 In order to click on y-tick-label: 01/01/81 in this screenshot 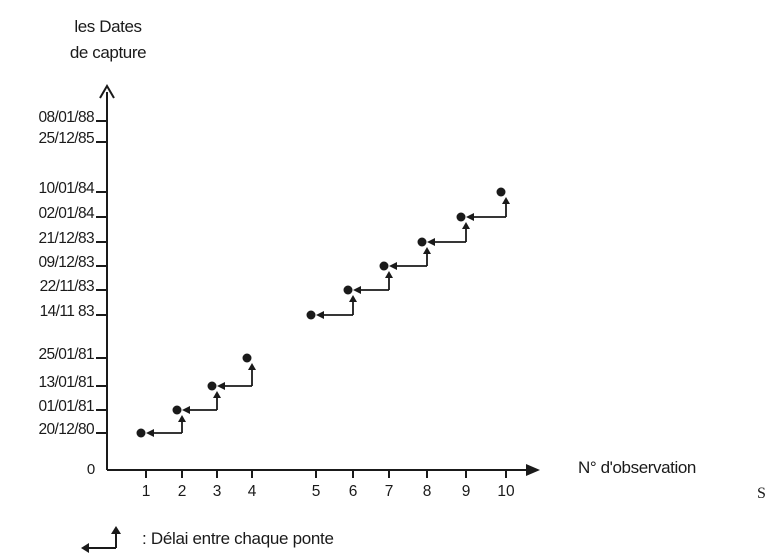, I will do `click(66, 406)`.